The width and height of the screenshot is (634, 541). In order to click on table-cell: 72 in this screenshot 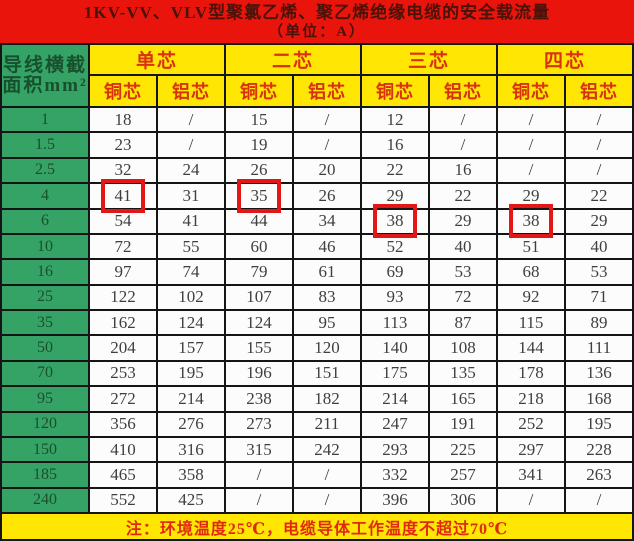, I will do `click(123, 246)`.